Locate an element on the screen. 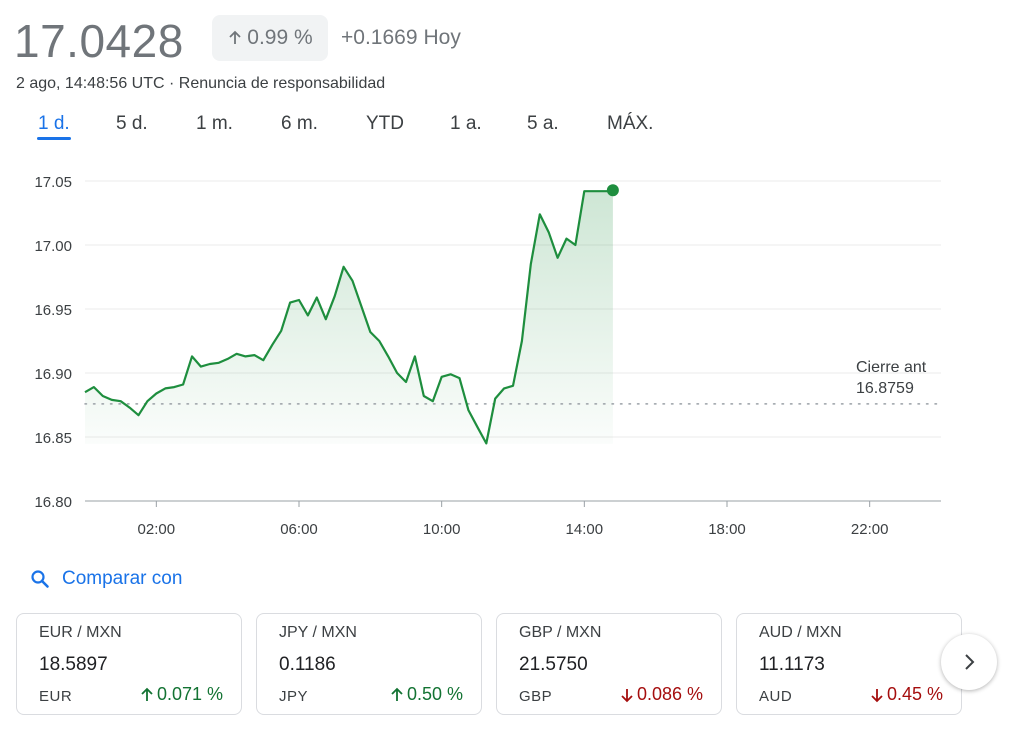 The image size is (1010, 743). previous-close-label: Cierre ant is located at coordinates (891, 367).